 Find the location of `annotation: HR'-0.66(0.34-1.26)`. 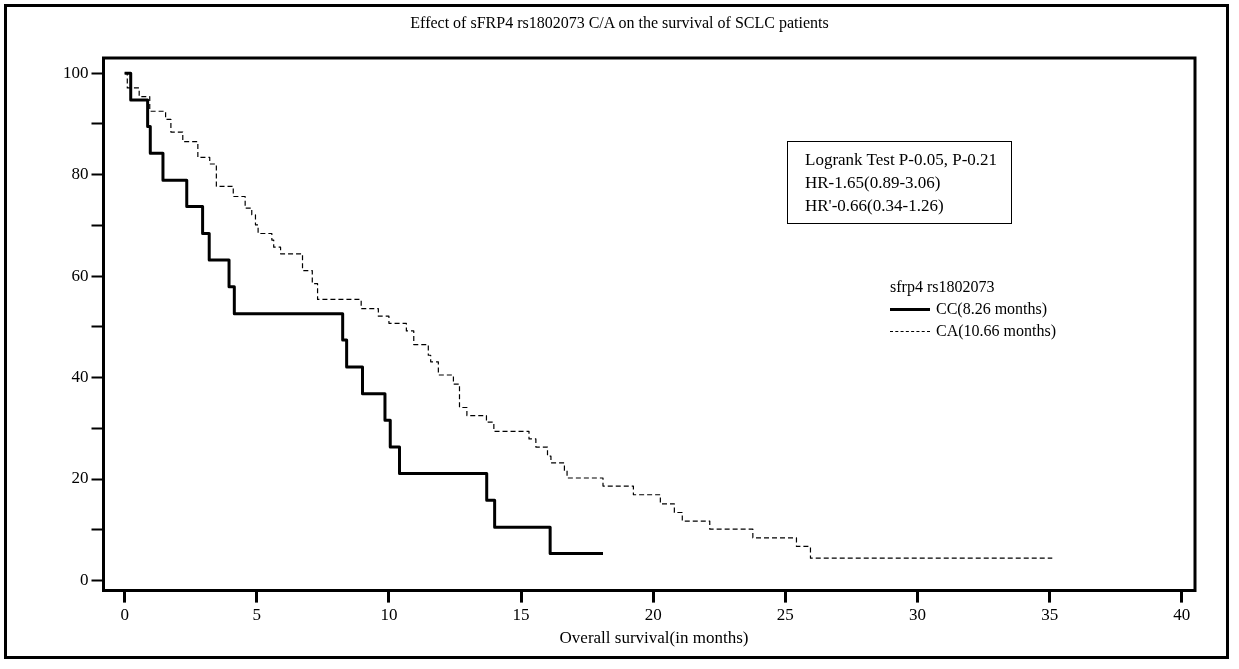

annotation: HR'-0.66(0.34-1.26) is located at coordinates (875, 206).